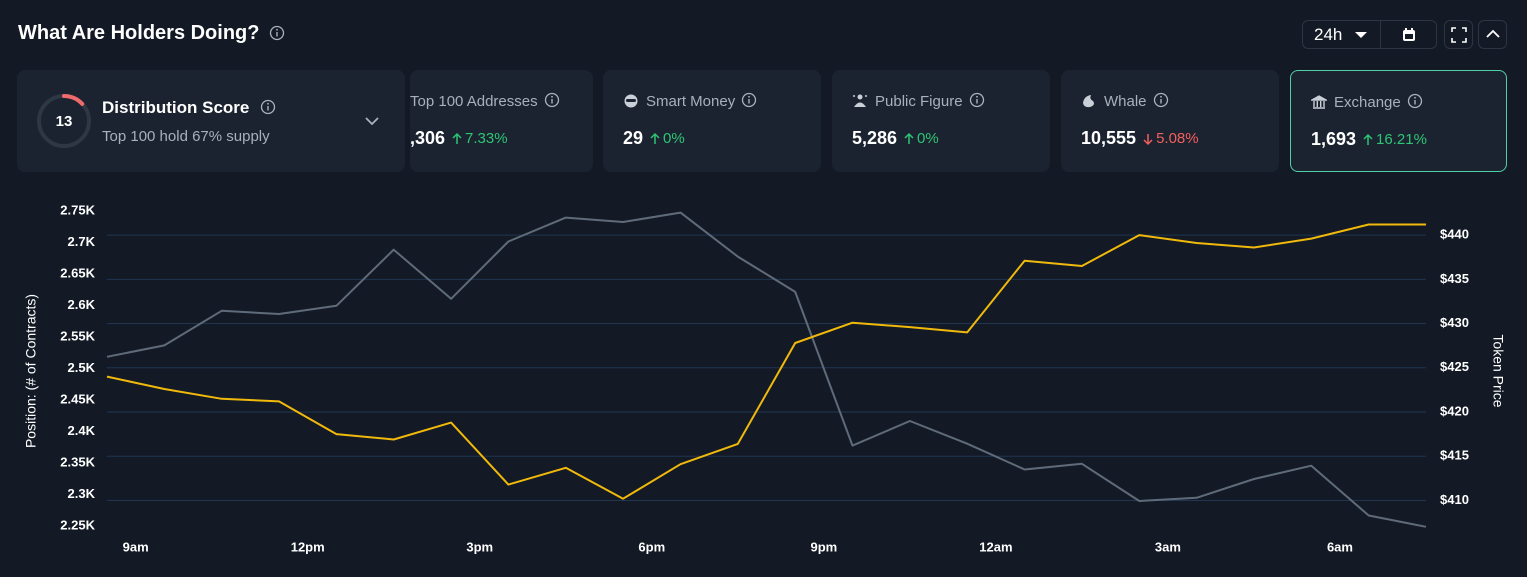  I want to click on section-title: What Are Holders Doing?, so click(151, 33).